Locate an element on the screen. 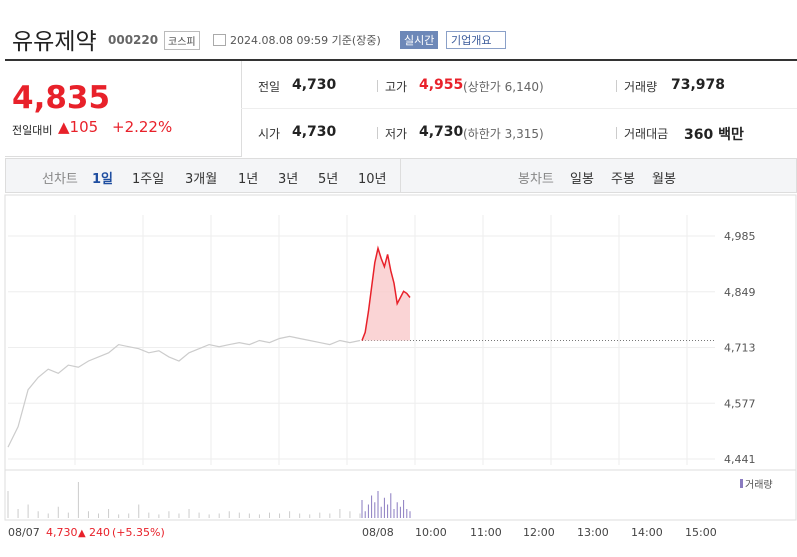  footer-rate: (+5.35%) is located at coordinates (138, 532).